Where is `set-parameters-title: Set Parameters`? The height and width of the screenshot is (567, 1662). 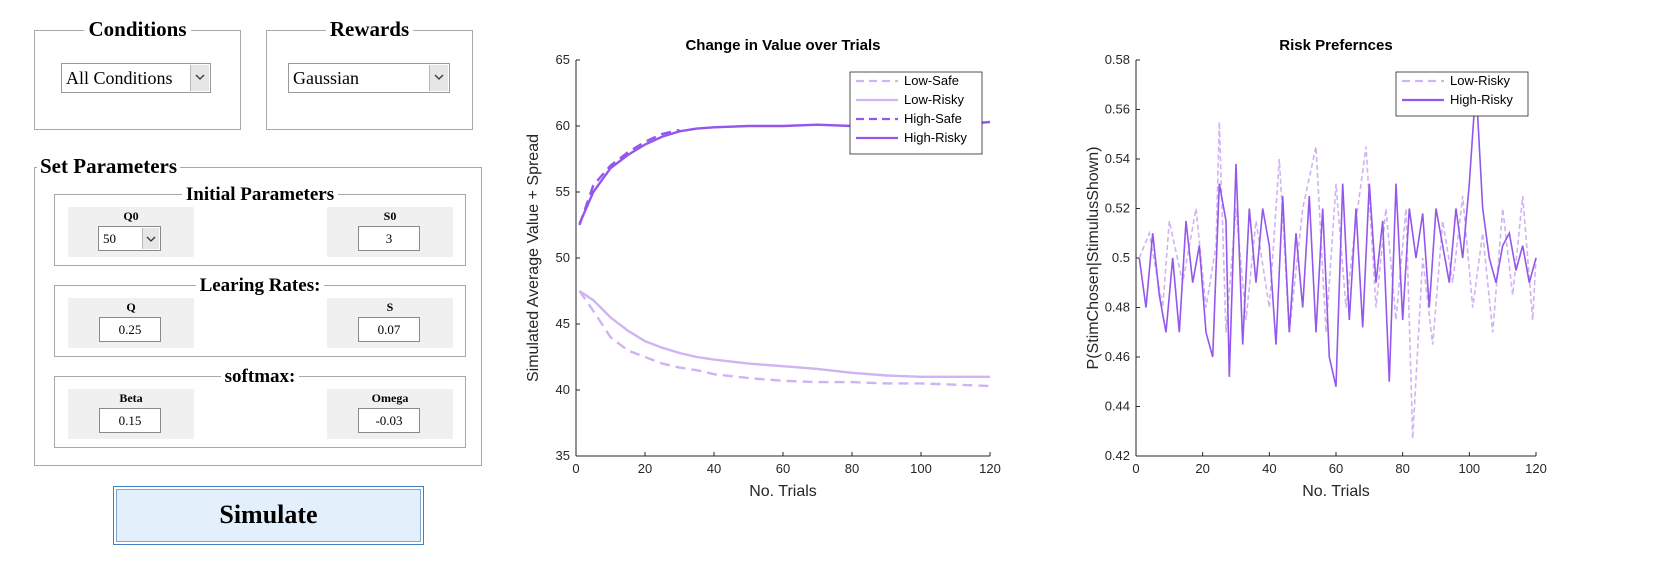
set-parameters-title: Set Parameters is located at coordinates (109, 166).